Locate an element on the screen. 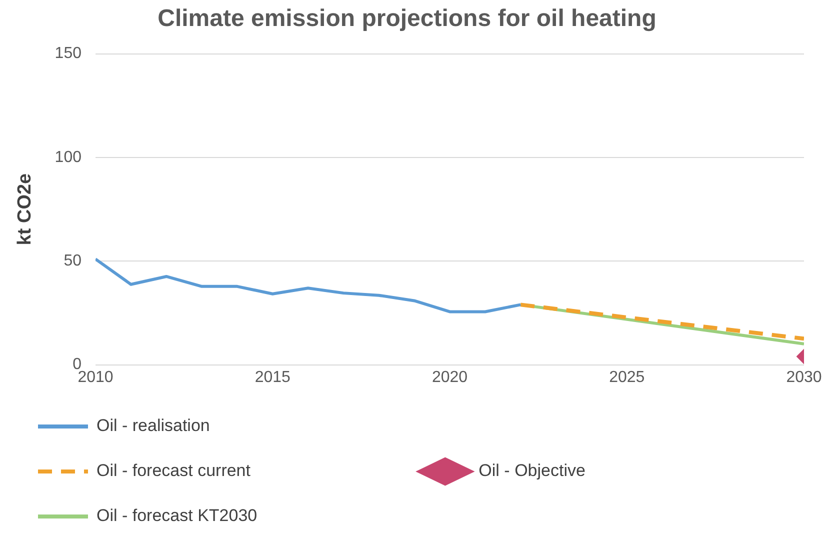 This screenshot has height=540, width=829. legend-label: Oil - forecast KT2030 is located at coordinates (245, 516).